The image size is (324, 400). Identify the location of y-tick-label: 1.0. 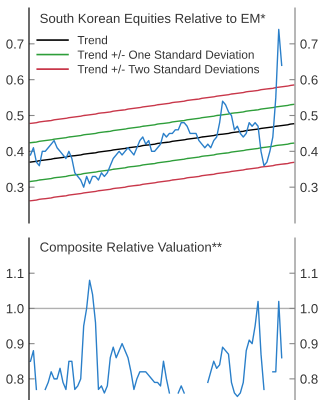
(15, 309).